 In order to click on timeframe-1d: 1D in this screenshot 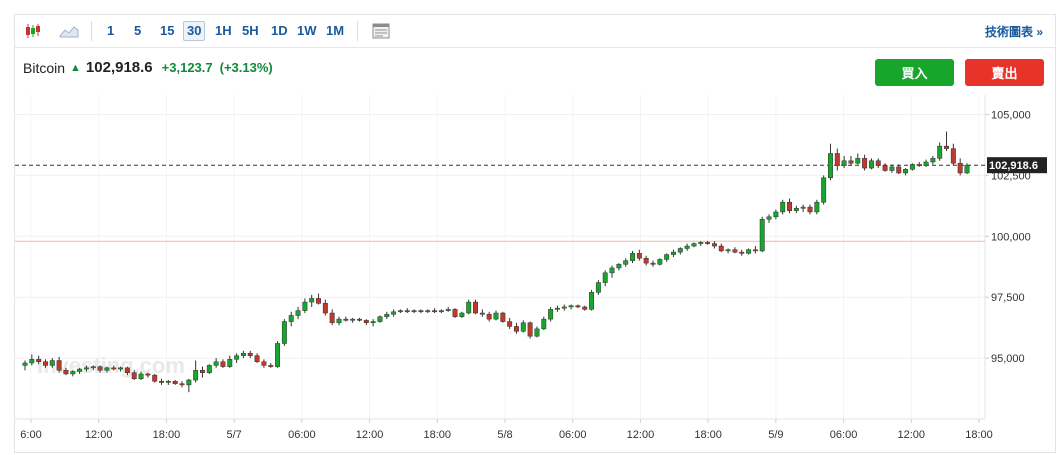, I will do `click(279, 30)`.